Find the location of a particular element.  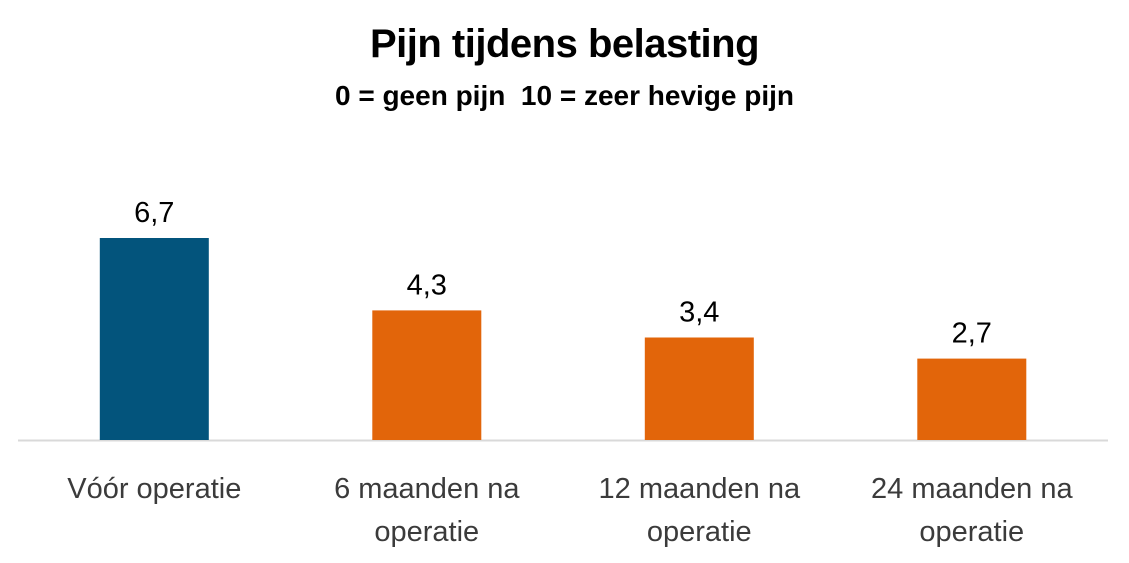

category-label-2: 6 maanden na operatie is located at coordinates (427, 510).